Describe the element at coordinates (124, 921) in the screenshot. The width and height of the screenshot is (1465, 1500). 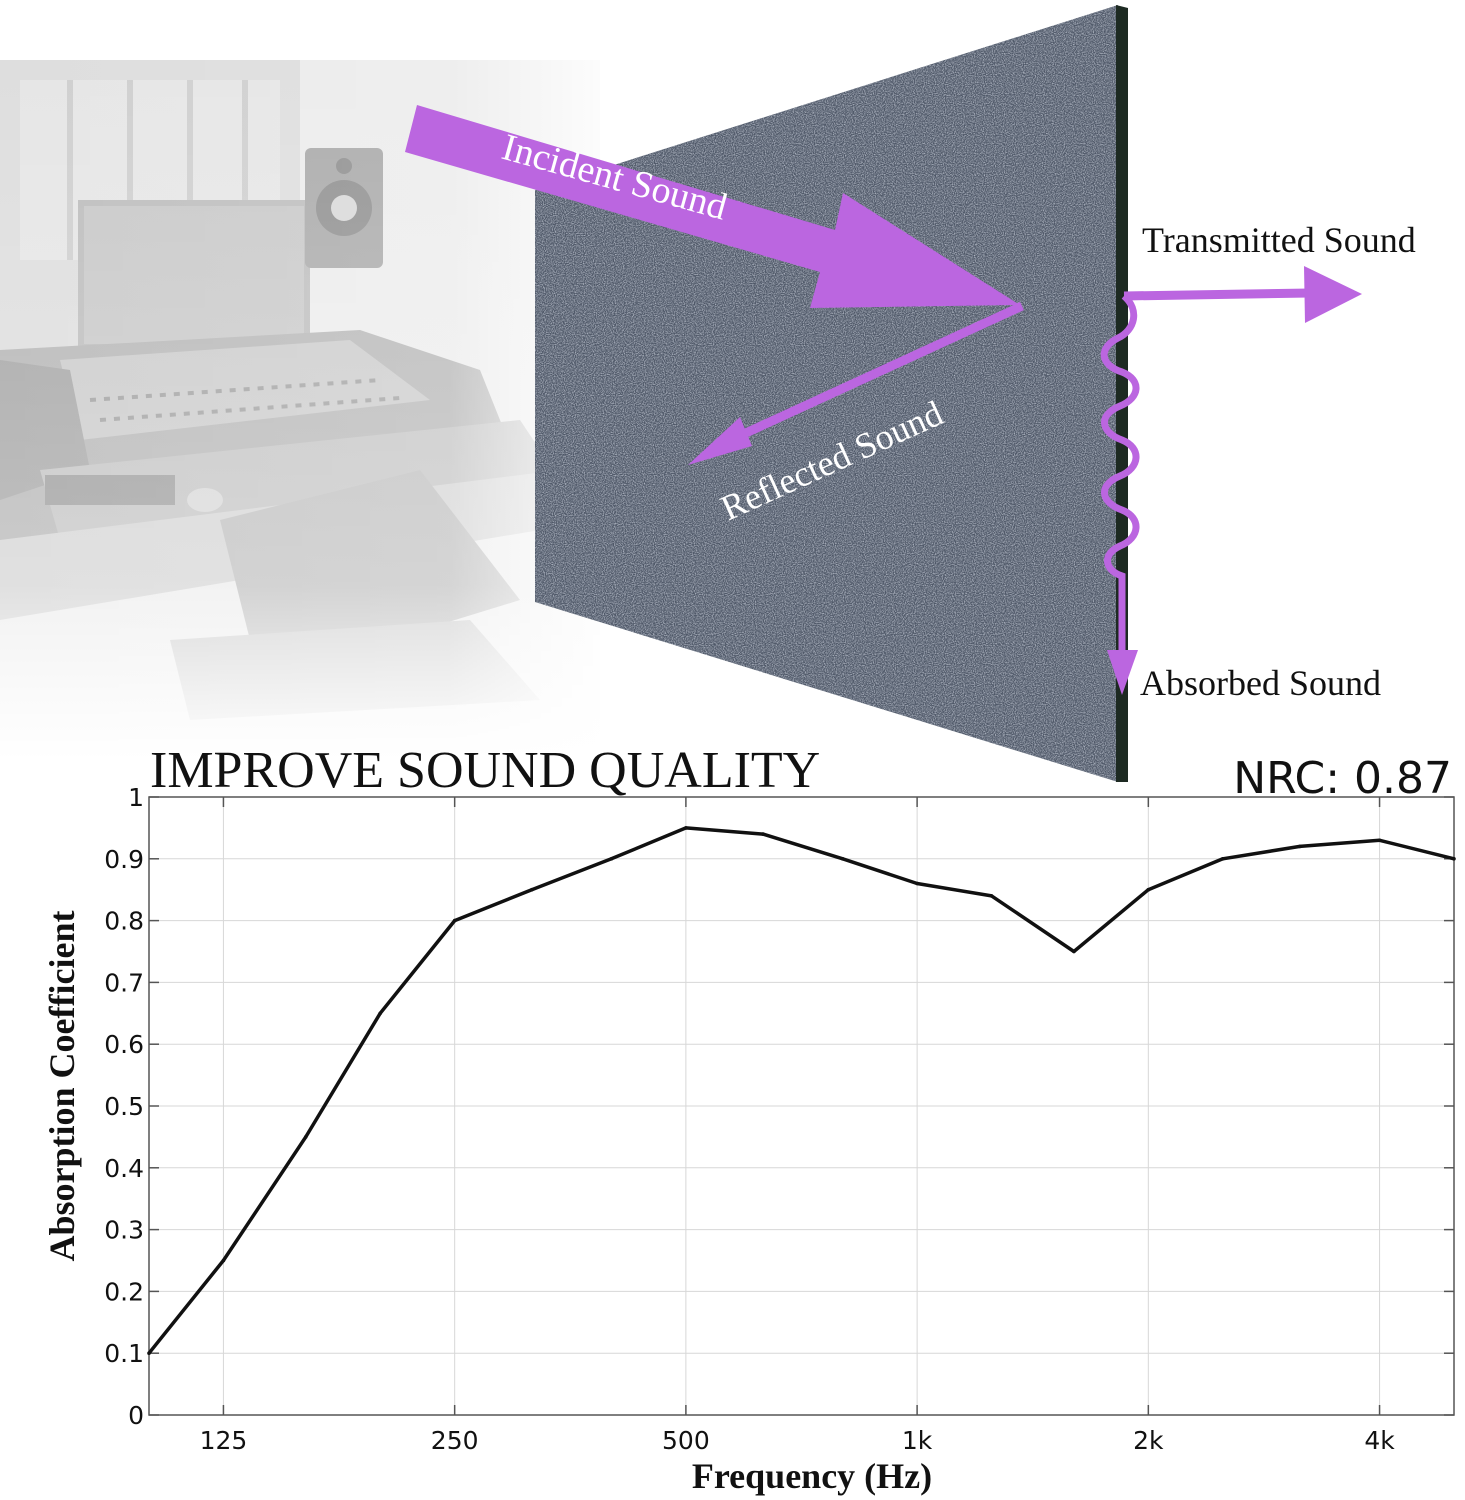
I see `y-tick-label: 0.8` at that location.